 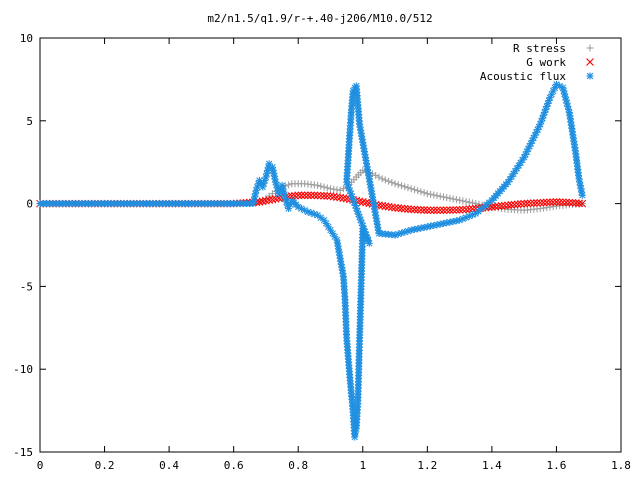 I want to click on y-tick-label: 5, so click(x=29, y=121).